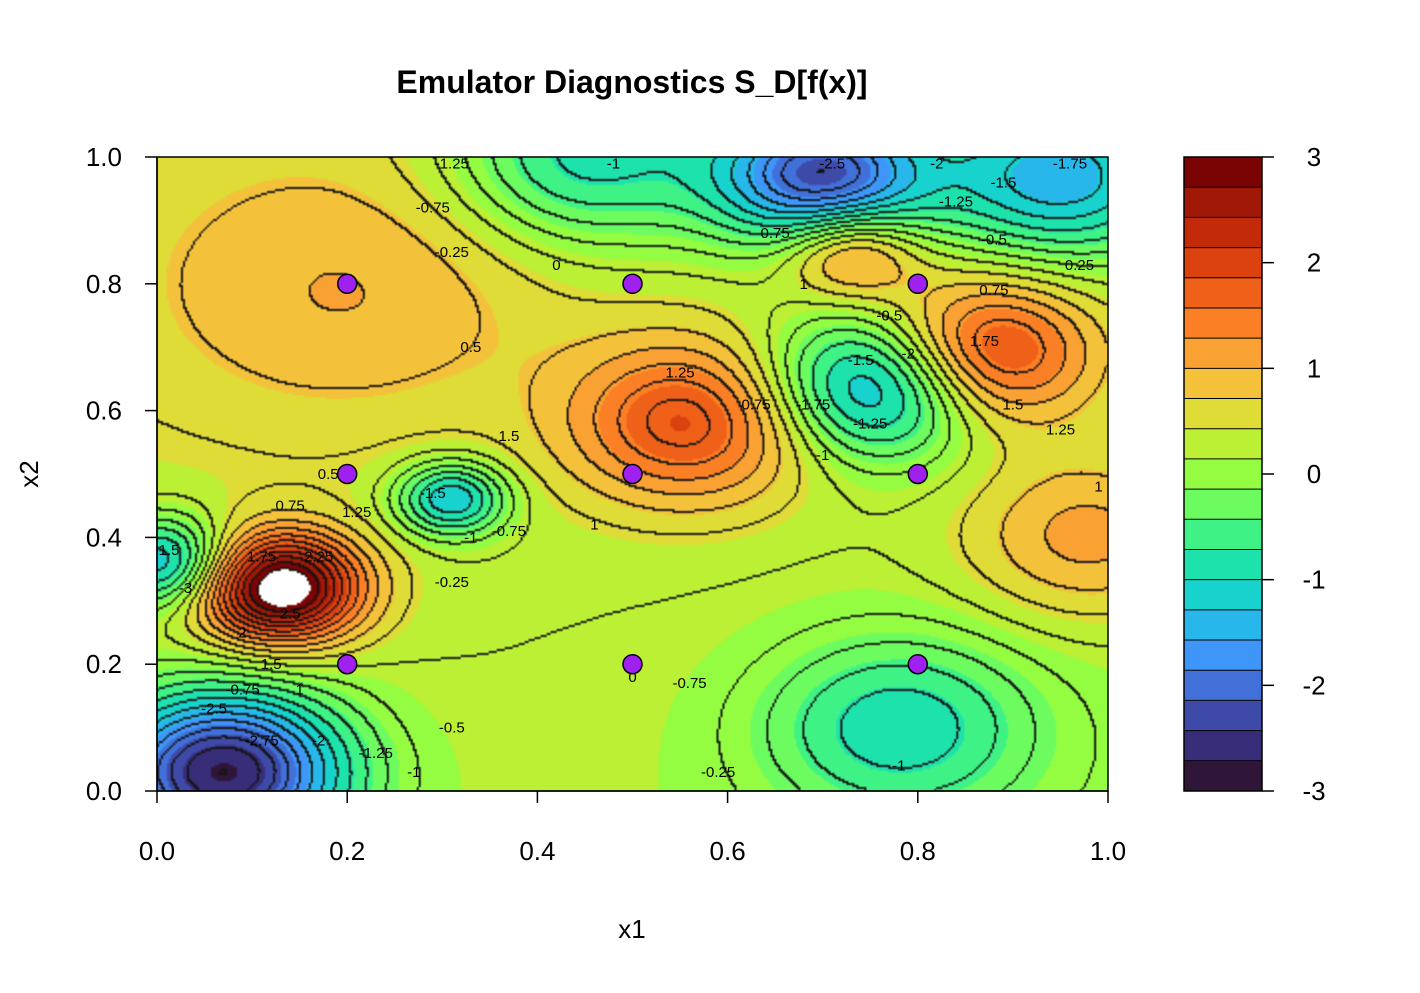  What do you see at coordinates (918, 851) in the screenshot?
I see `x-tick-label: 0.8` at bounding box center [918, 851].